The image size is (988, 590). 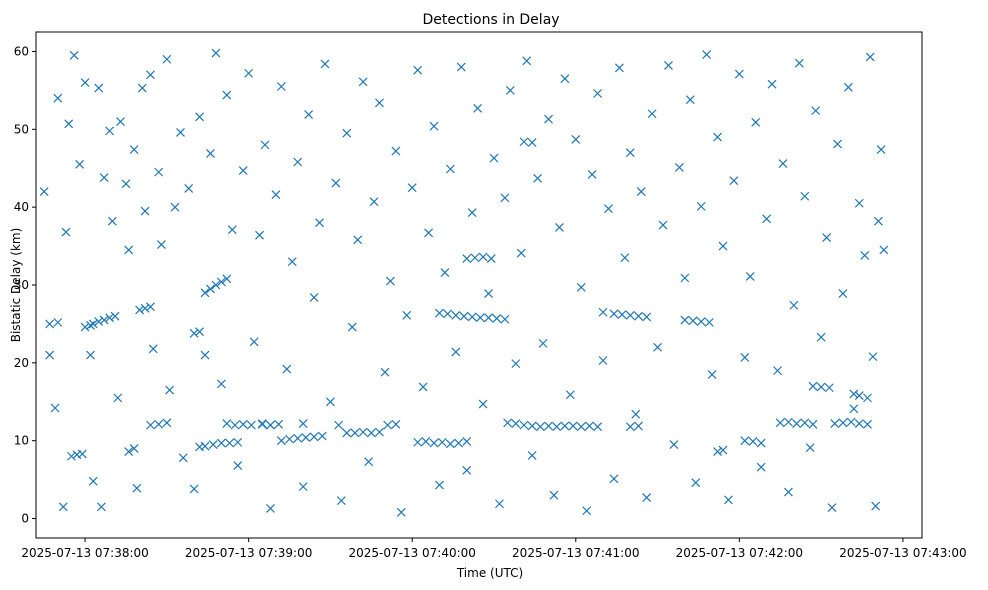 What do you see at coordinates (902, 553) in the screenshot?
I see `x-tick-label: 2025-07-13 07:43:00` at bounding box center [902, 553].